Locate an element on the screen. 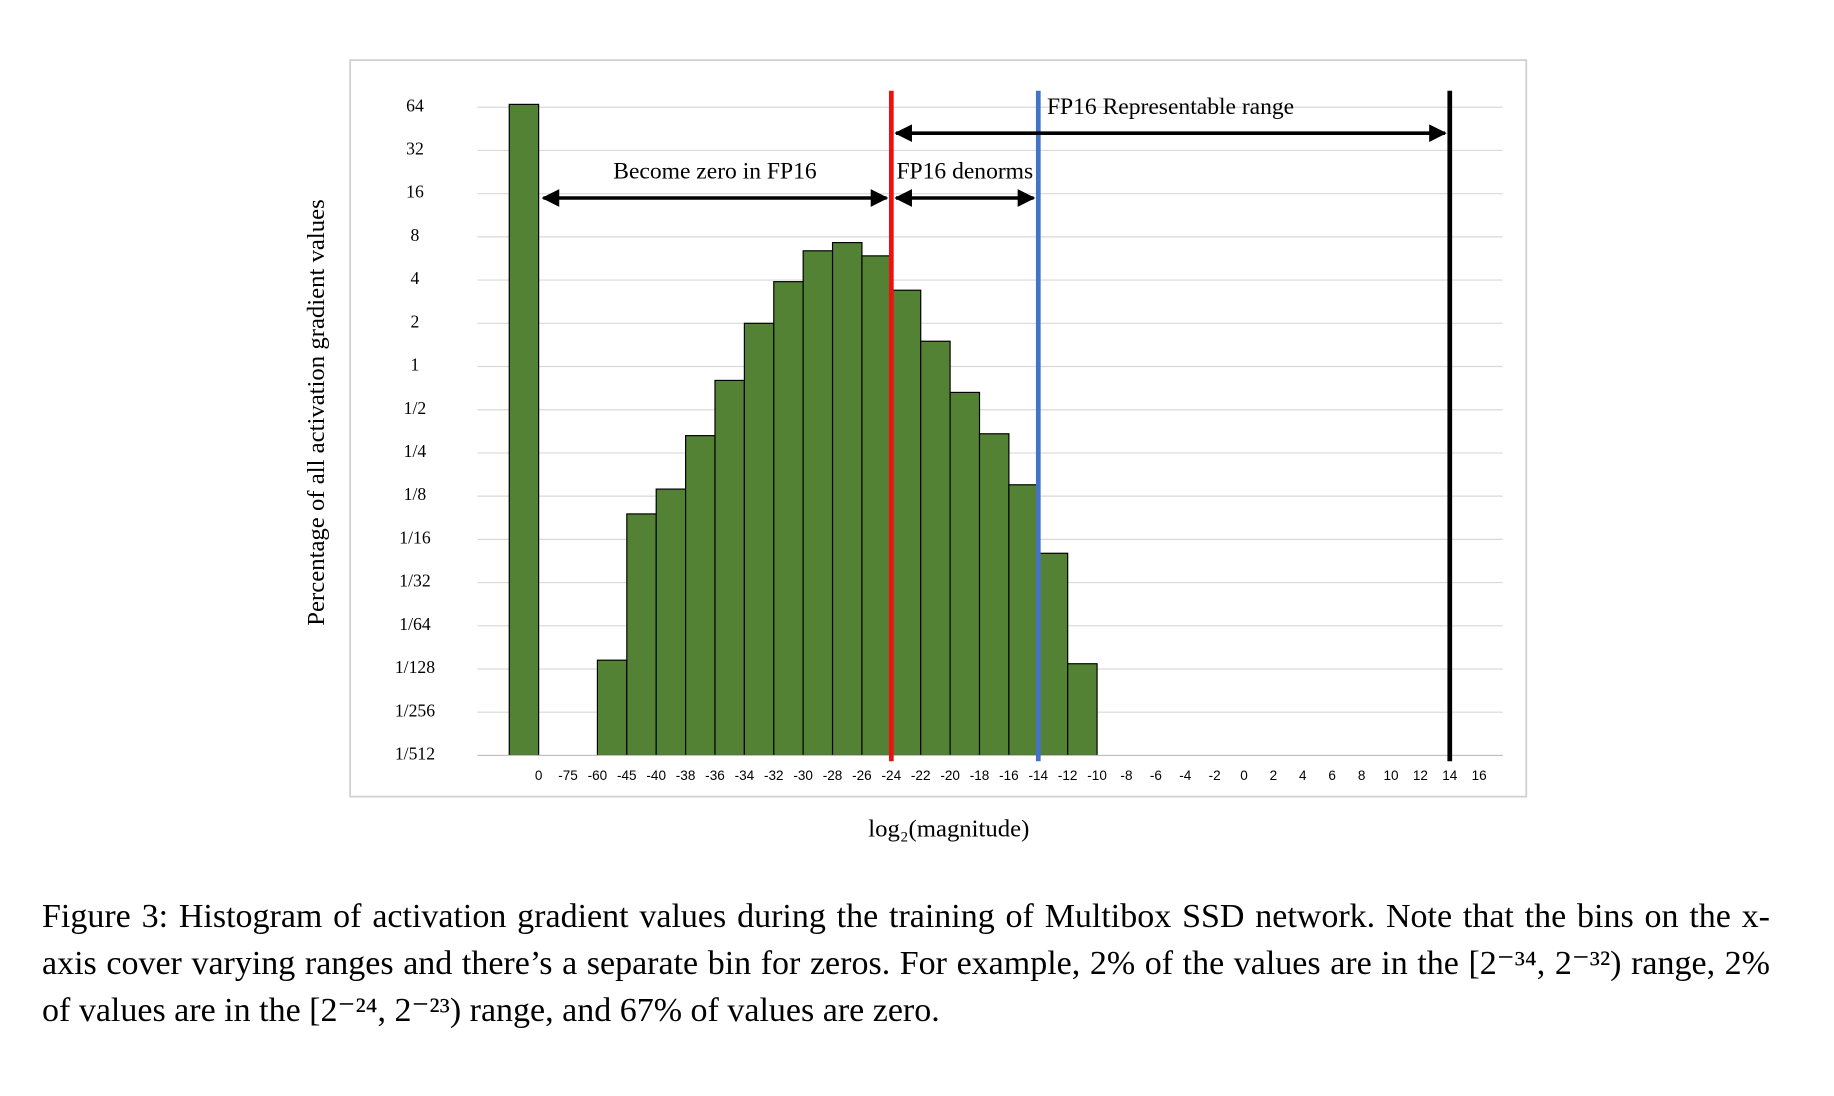 The image size is (1834, 1096). y-tick-label: 1/64 is located at coordinates (415, 624).